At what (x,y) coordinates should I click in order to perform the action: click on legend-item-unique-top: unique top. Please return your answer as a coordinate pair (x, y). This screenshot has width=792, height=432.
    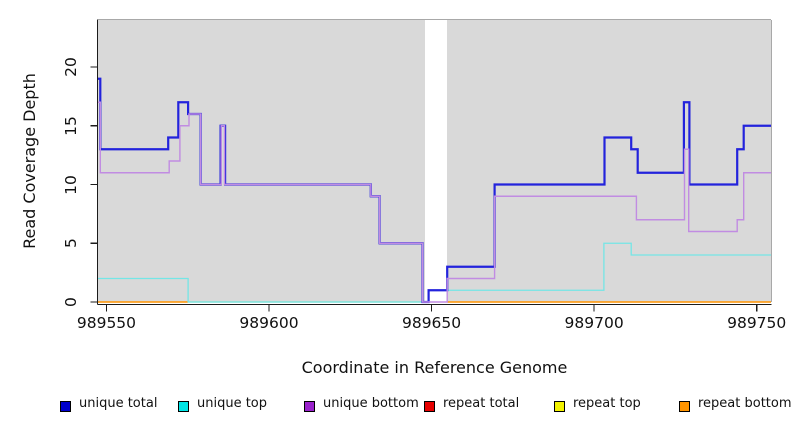
    Looking at the image, I should click on (222, 404).